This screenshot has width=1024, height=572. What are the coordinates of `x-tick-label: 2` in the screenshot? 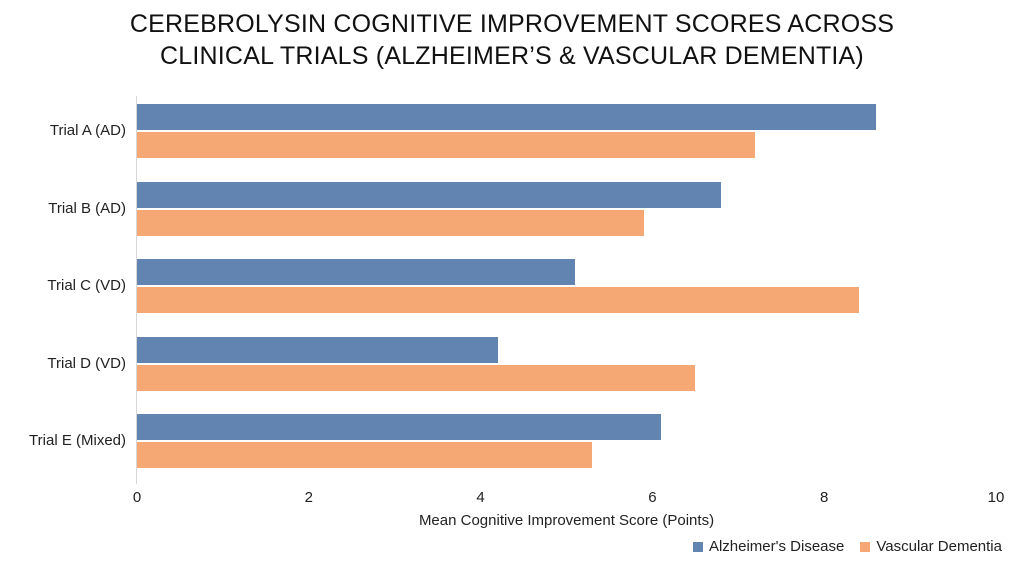 It's located at (308, 497).